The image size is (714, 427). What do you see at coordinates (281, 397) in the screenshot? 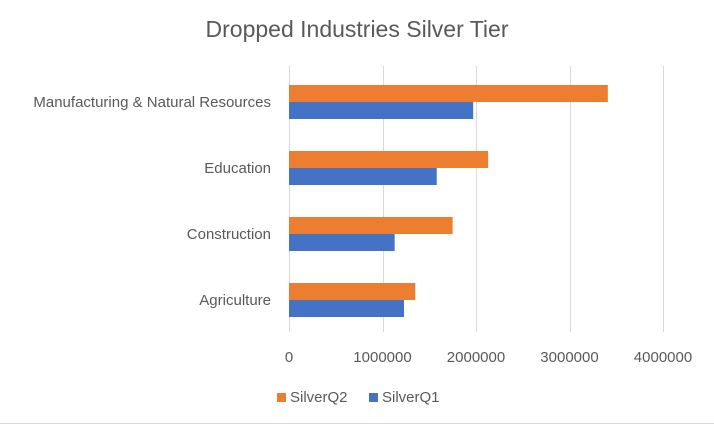
I see `legend-swatch-silverq2` at bounding box center [281, 397].